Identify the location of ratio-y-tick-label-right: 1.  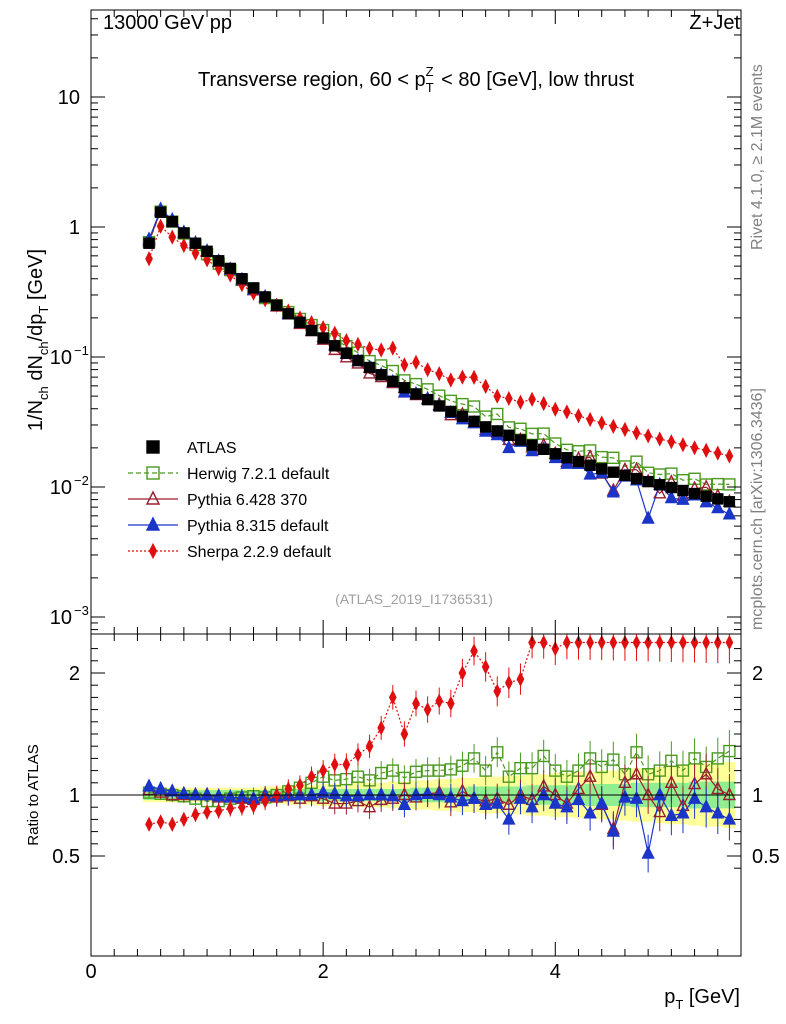
(757, 796).